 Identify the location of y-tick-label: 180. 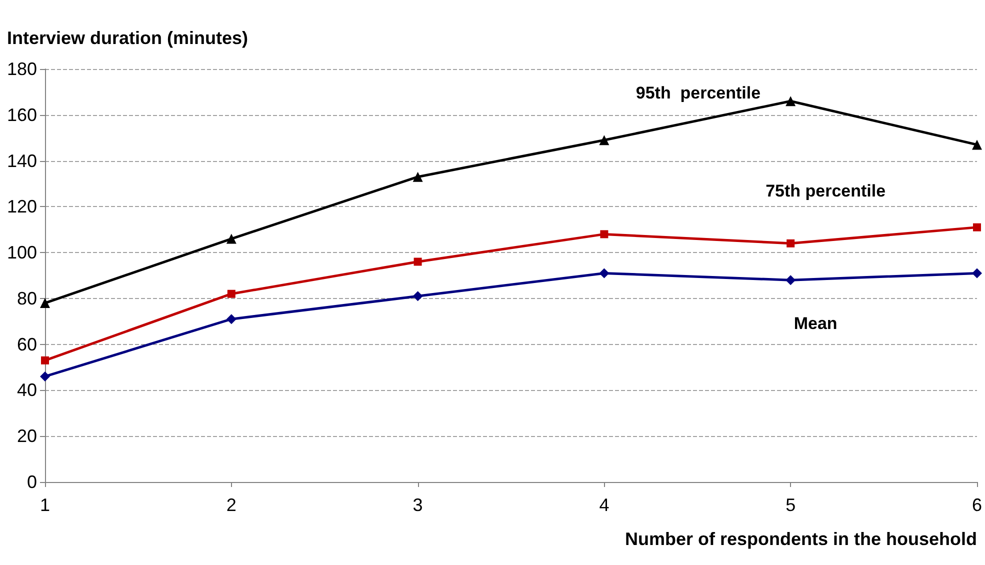
(21, 69).